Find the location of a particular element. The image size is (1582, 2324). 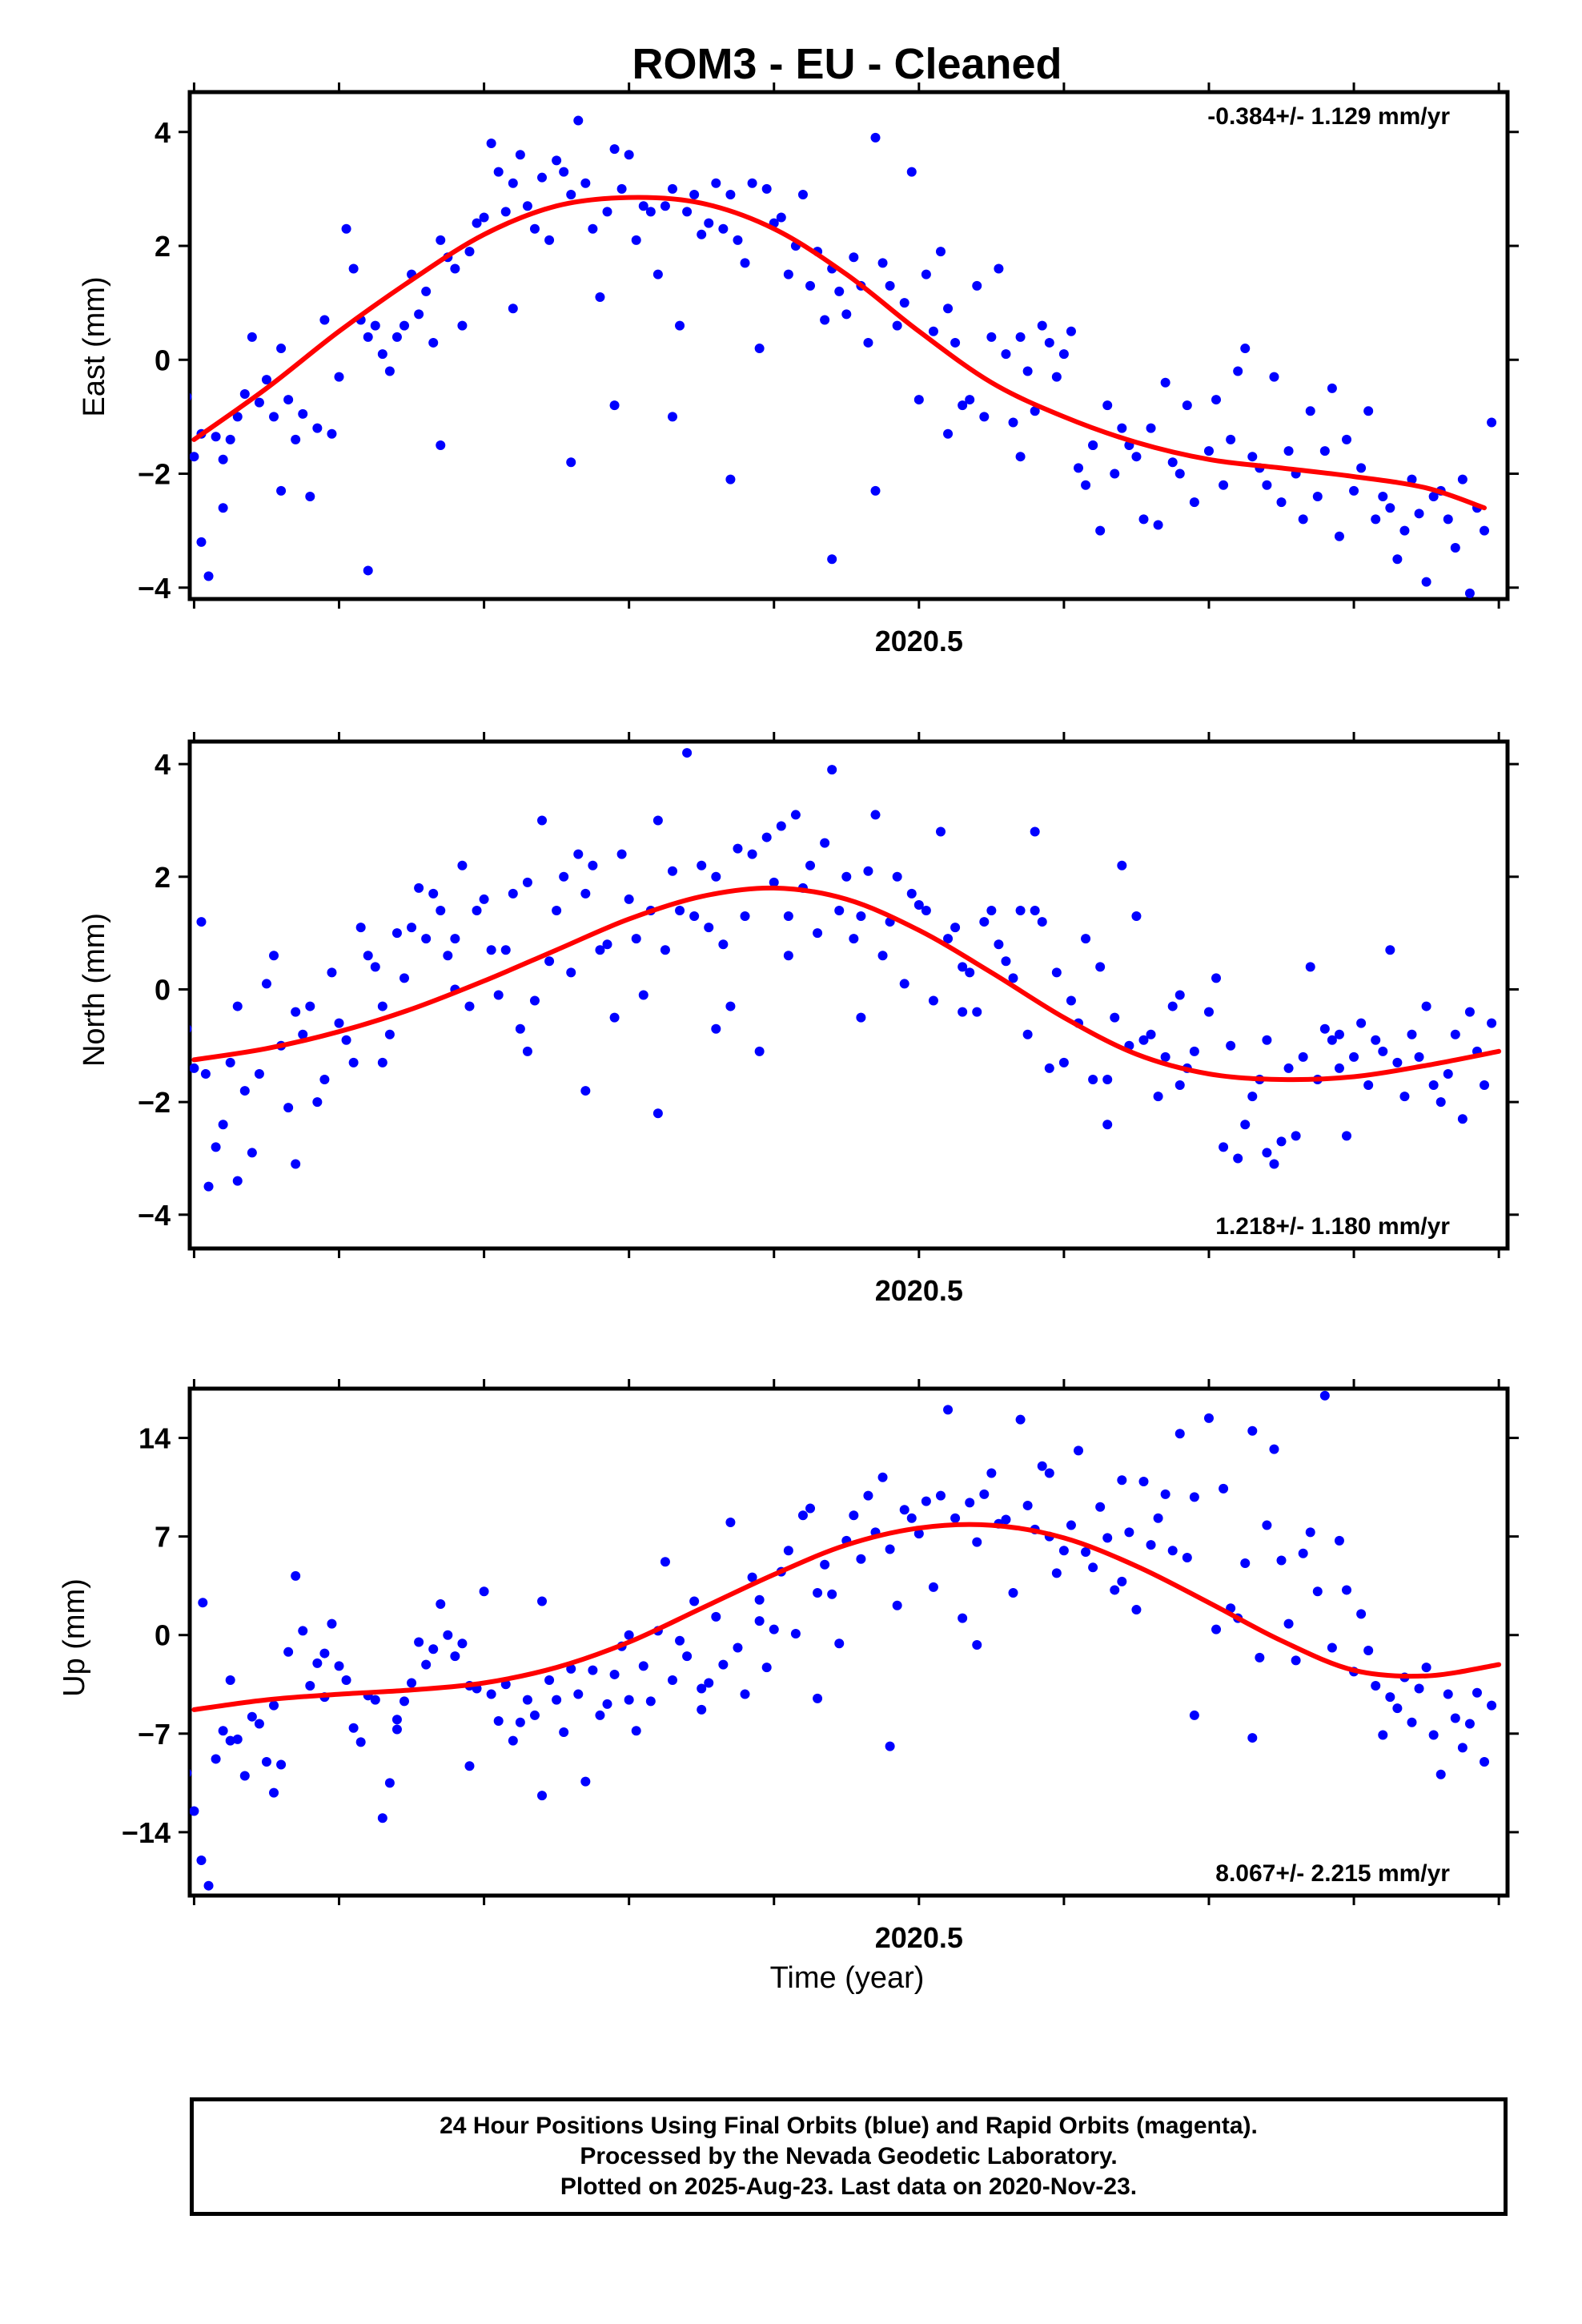

north-fit-curve is located at coordinates (847, 984).